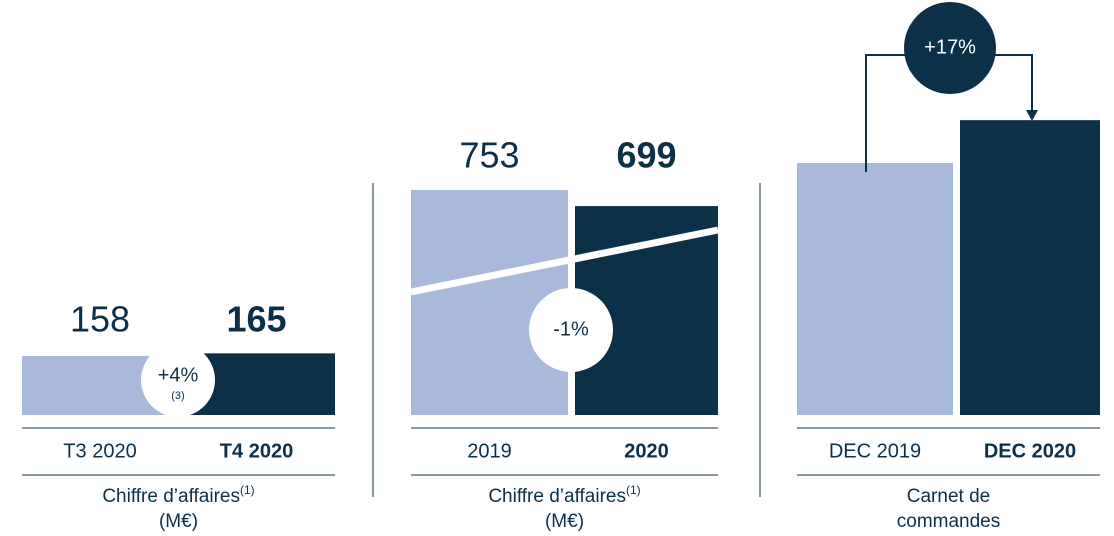 The image size is (1114, 536). Describe the element at coordinates (177, 396) in the screenshot. I see `change-note: (3)` at that location.